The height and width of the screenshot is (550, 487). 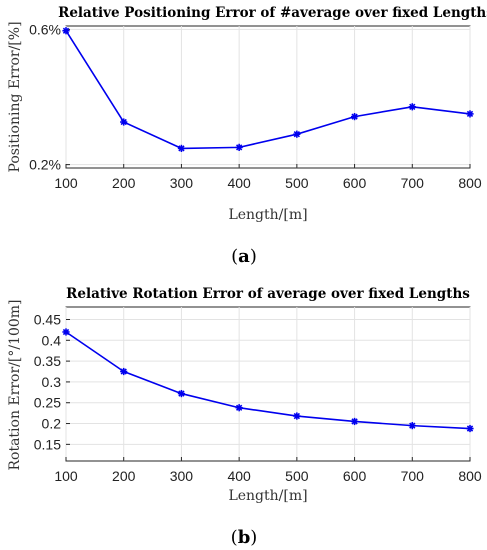 I want to click on y-tick-label: 0.2, so click(x=52, y=424).